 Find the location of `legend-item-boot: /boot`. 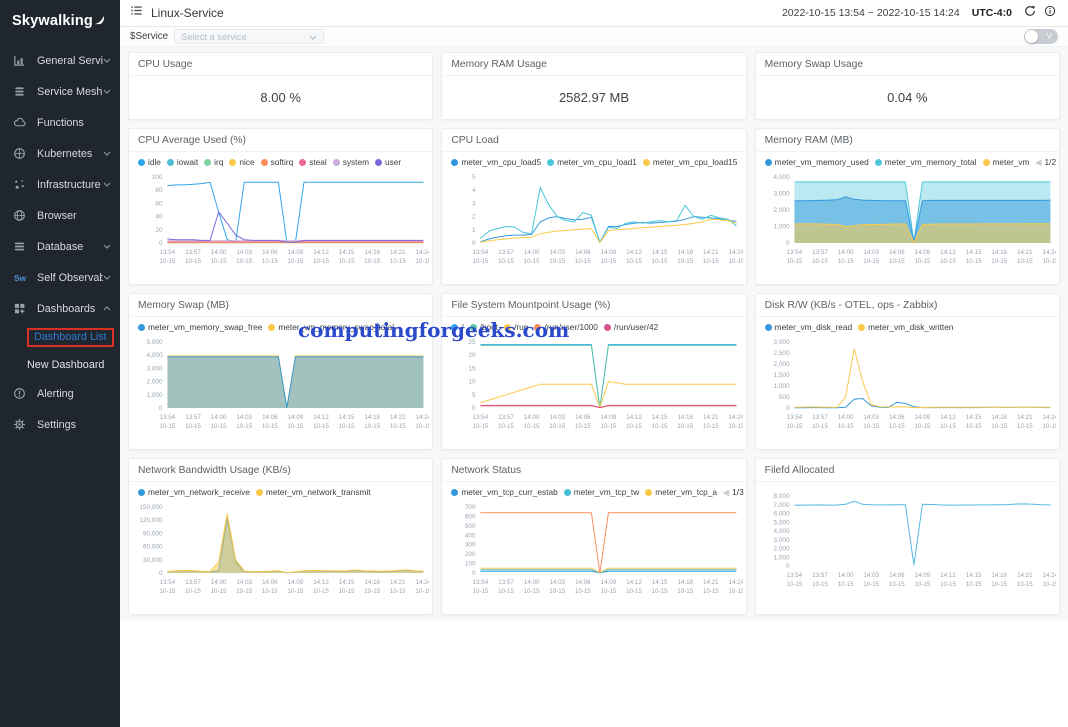

legend-item-boot: /boot is located at coordinates (483, 327).